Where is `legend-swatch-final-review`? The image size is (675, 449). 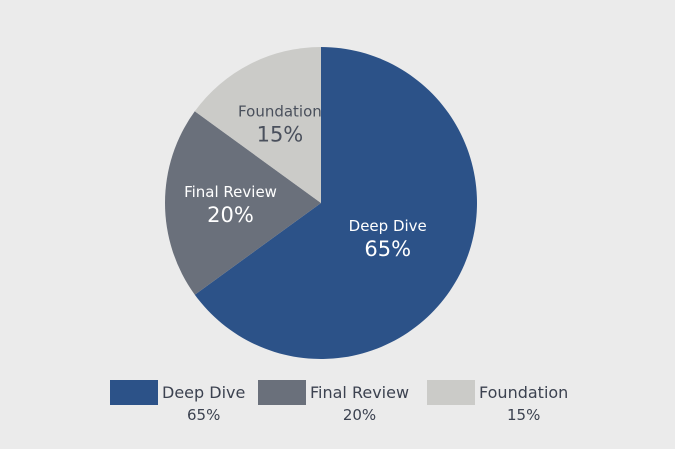
legend-swatch-final-review is located at coordinates (282, 392).